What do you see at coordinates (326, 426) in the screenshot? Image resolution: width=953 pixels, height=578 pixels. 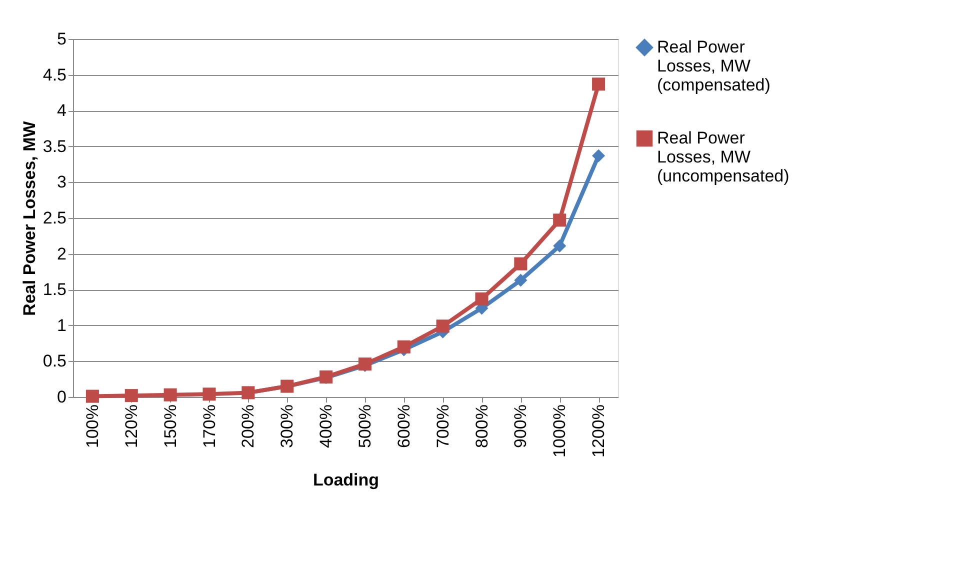 I see `x-tick-label: 400%` at bounding box center [326, 426].